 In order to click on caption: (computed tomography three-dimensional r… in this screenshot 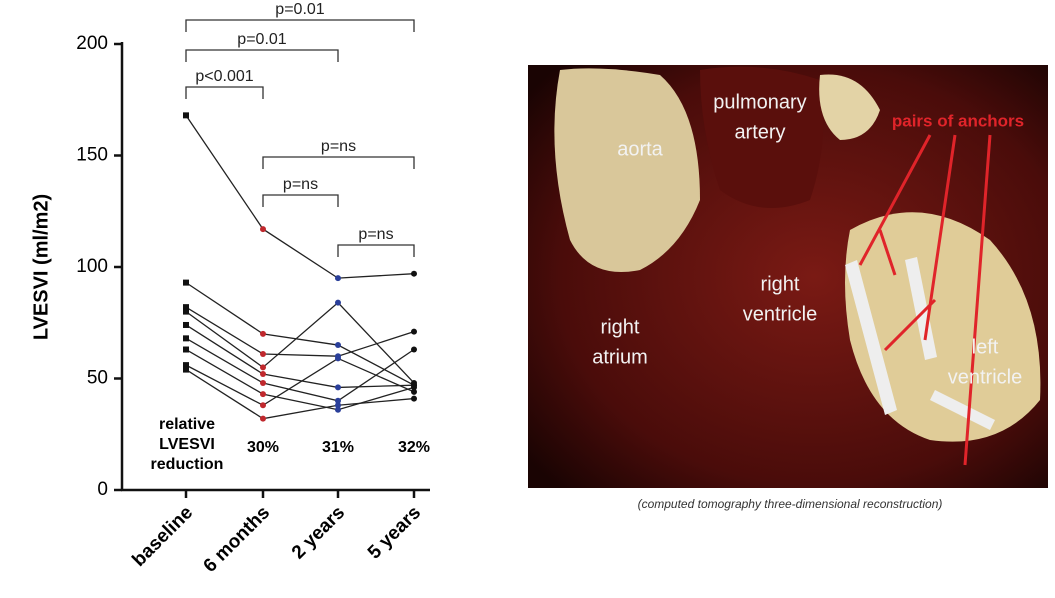, I will do `click(790, 504)`.